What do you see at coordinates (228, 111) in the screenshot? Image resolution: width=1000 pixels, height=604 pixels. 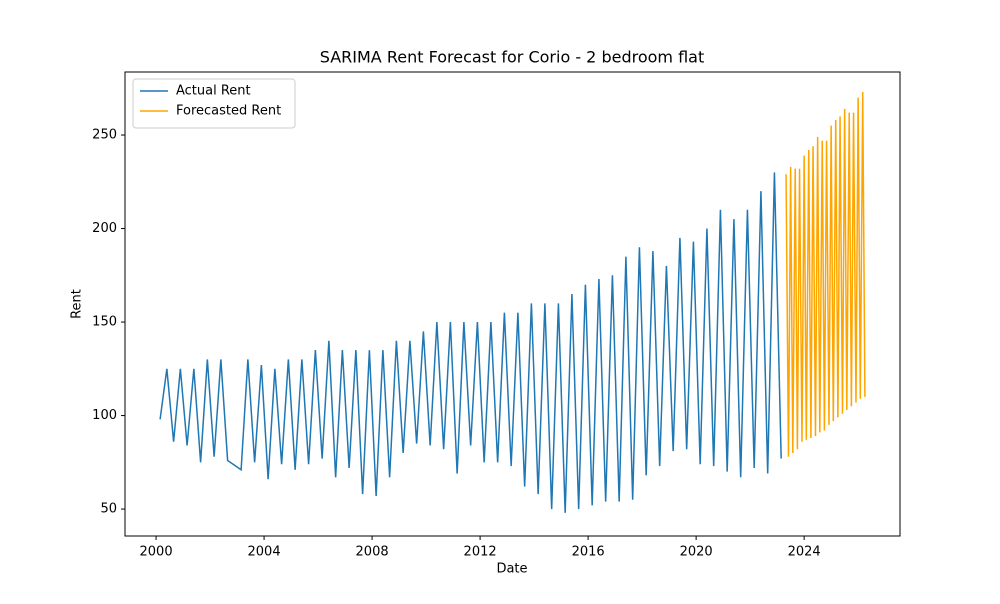 I see `legend-label: Forecasted Rent` at bounding box center [228, 111].